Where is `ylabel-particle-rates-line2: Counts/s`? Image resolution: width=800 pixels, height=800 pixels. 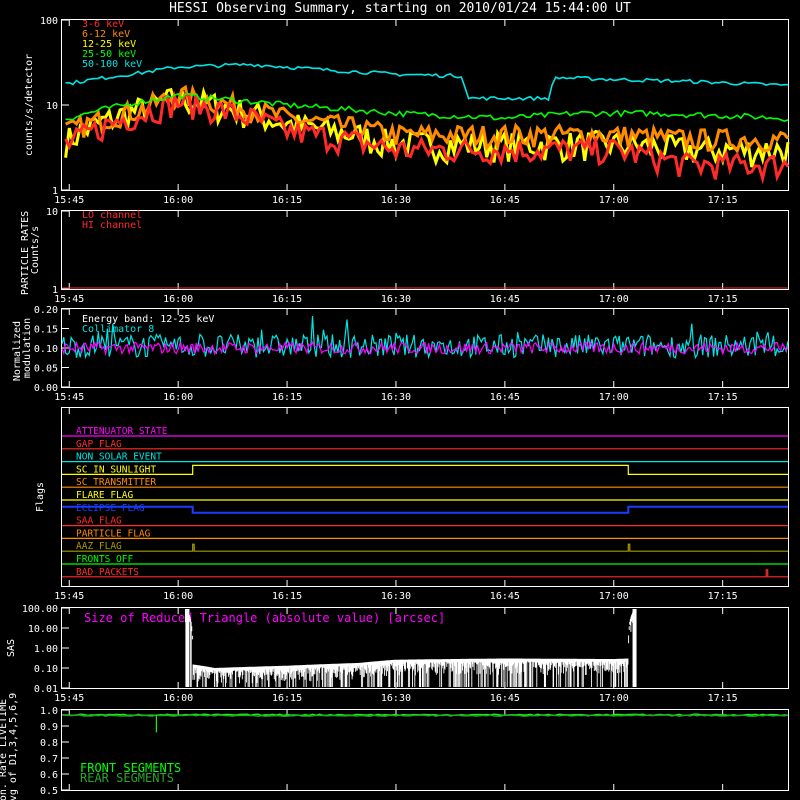
ylabel-particle-rates-line2: Counts/s is located at coordinates (35, 250).